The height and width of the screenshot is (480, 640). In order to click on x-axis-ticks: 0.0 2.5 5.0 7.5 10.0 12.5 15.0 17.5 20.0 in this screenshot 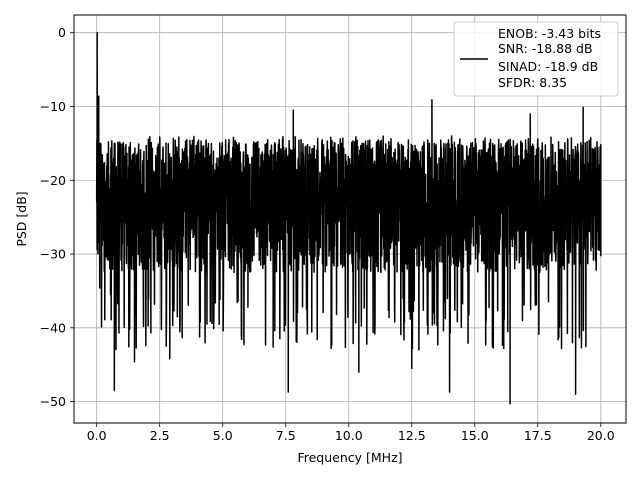, I will do `click(351, 433)`.